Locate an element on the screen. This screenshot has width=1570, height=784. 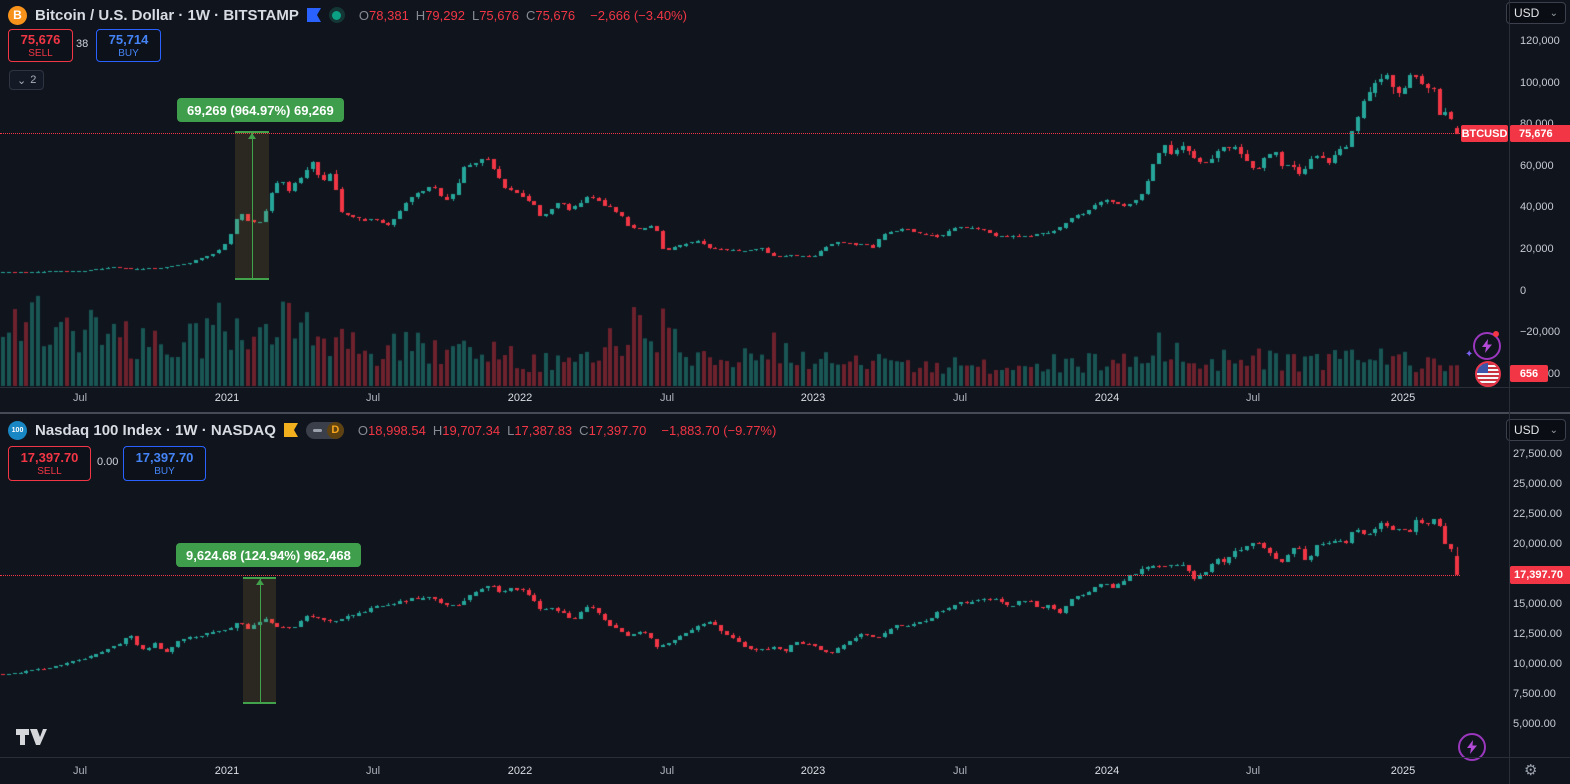
price-tick-label: 40,000 is located at coordinates (1537, 207).